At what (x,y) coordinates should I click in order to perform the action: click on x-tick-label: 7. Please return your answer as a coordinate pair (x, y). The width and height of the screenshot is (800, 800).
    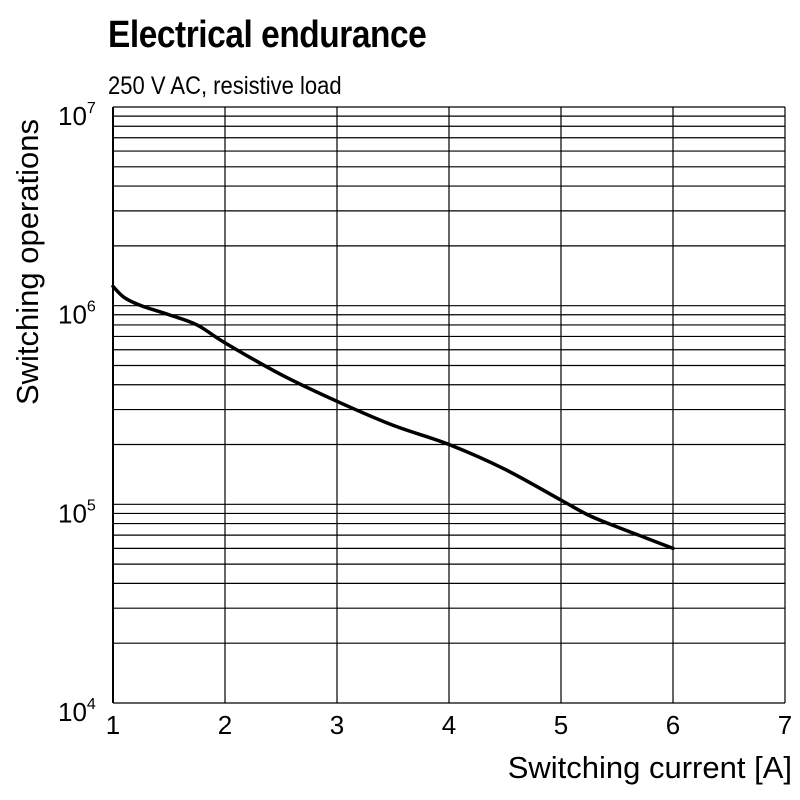
    Looking at the image, I should click on (785, 725).